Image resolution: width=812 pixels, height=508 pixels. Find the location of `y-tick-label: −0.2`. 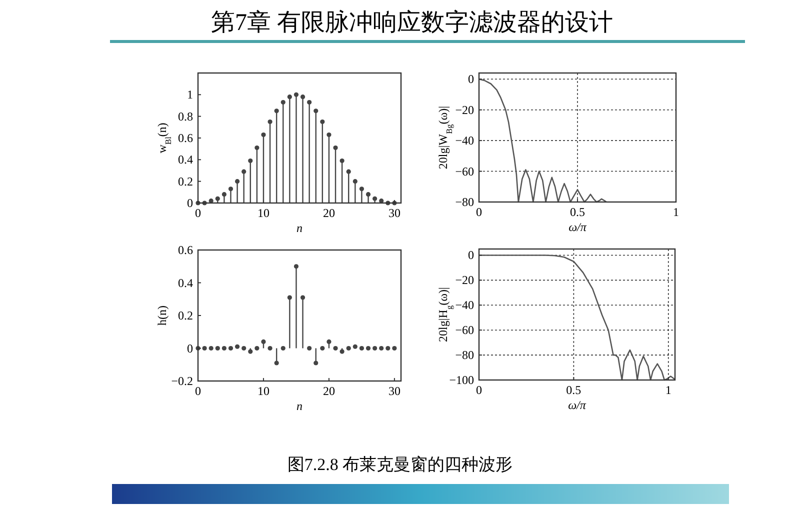

y-tick-label: −0.2 is located at coordinates (182, 381).